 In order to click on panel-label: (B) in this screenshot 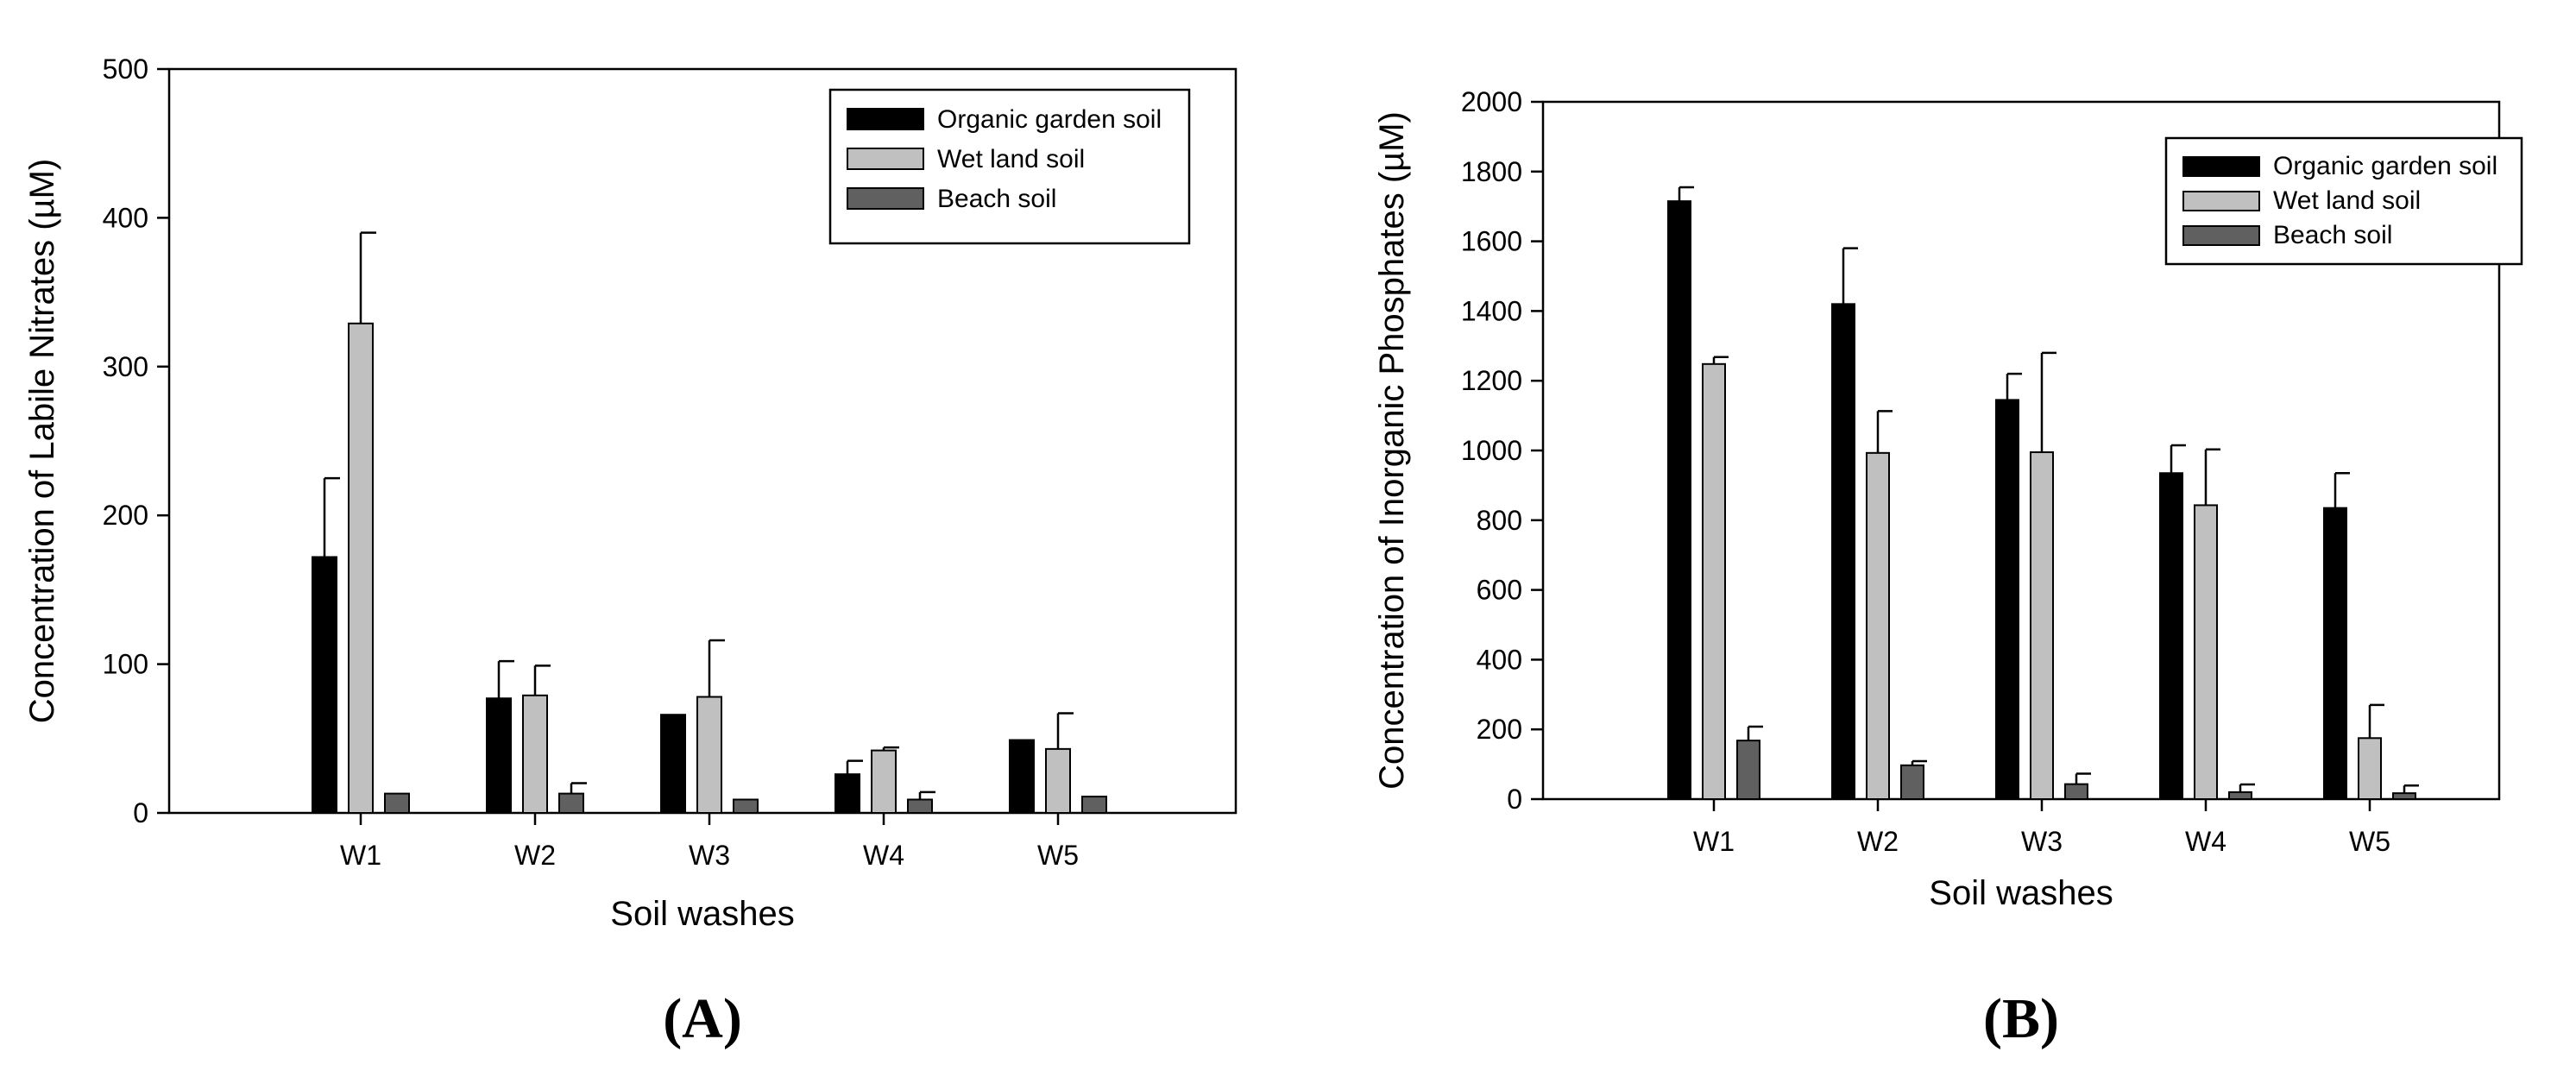, I will do `click(2021, 1019)`.